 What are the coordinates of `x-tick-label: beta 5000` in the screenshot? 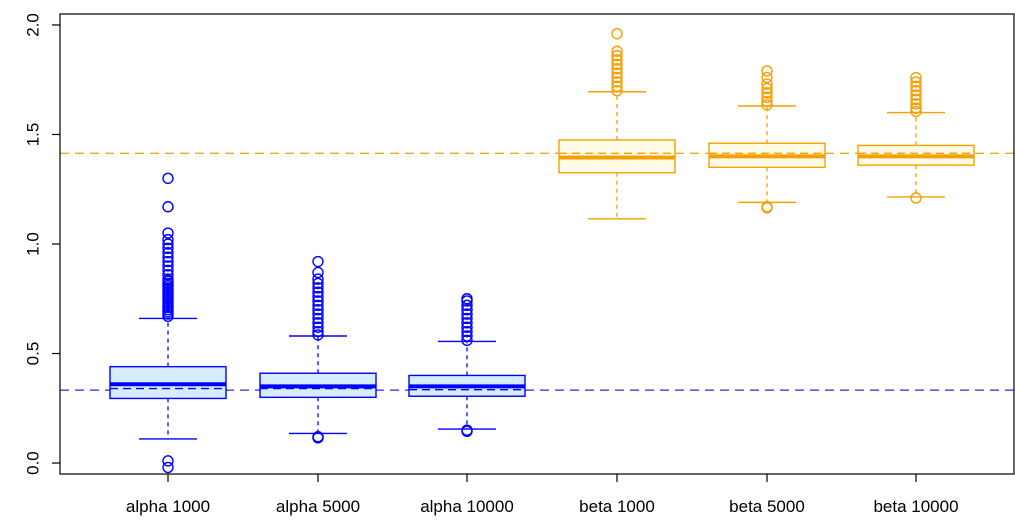 It's located at (767, 506).